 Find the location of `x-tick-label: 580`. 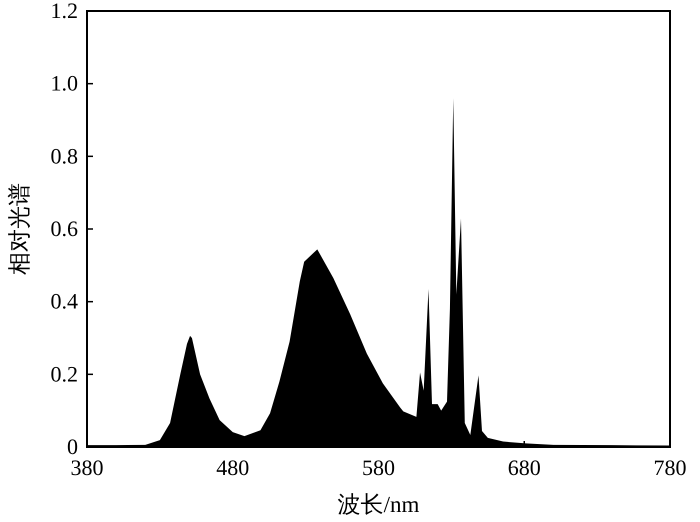

x-tick-label: 580 is located at coordinates (378, 467).